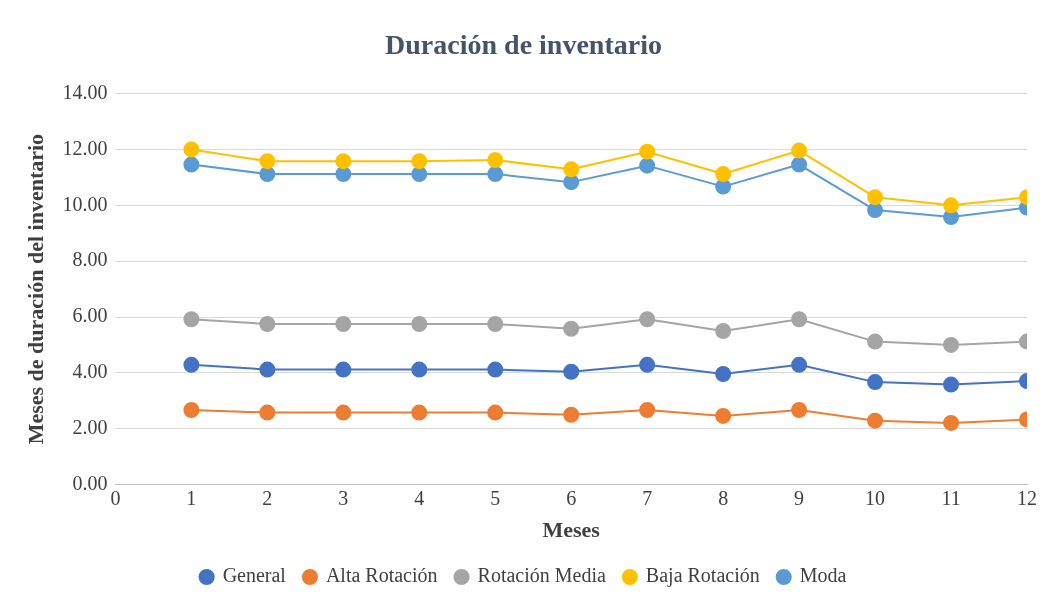 This screenshot has height=607, width=1062. I want to click on x-tick-label: 10, so click(875, 497).